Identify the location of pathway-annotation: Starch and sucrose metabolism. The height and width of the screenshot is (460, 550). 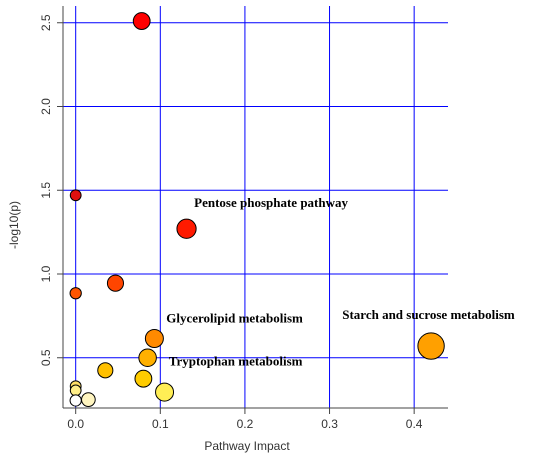
(428, 314).